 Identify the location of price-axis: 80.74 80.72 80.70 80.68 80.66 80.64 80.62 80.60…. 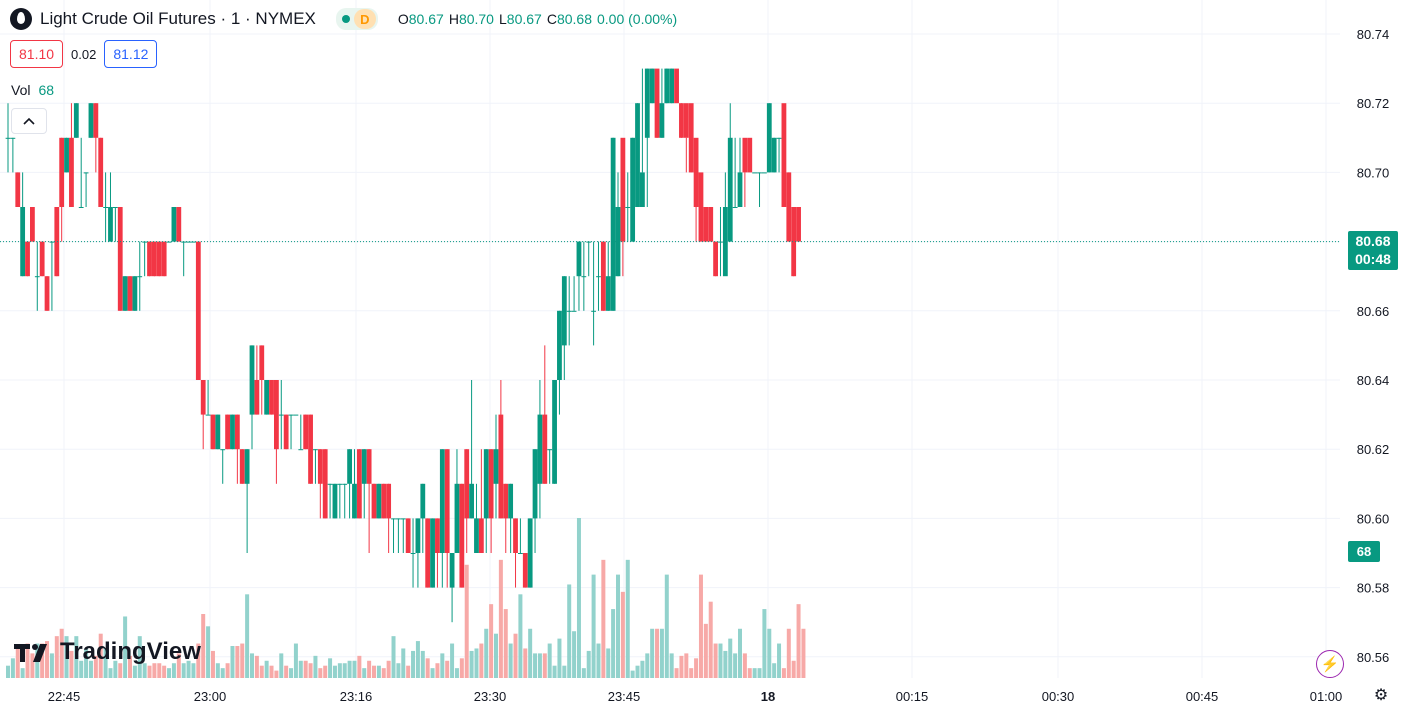
(1373, 346).